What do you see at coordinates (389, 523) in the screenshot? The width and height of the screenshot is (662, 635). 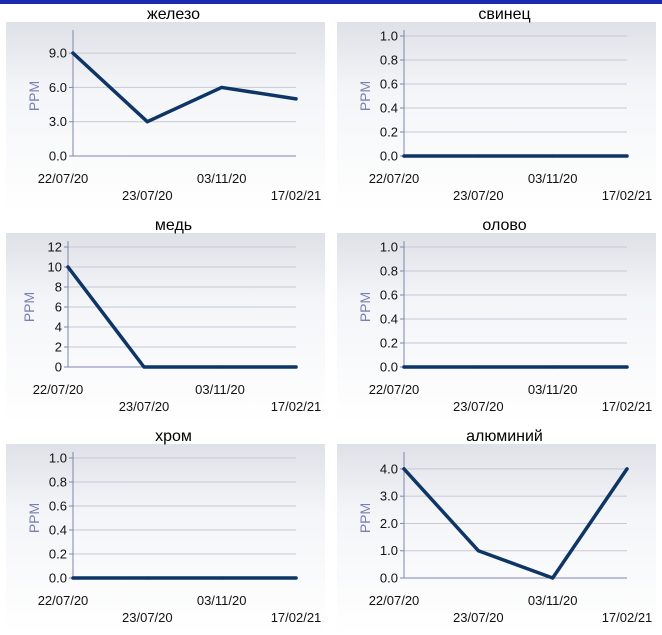 I see `y-tick-label: 2.0` at bounding box center [389, 523].